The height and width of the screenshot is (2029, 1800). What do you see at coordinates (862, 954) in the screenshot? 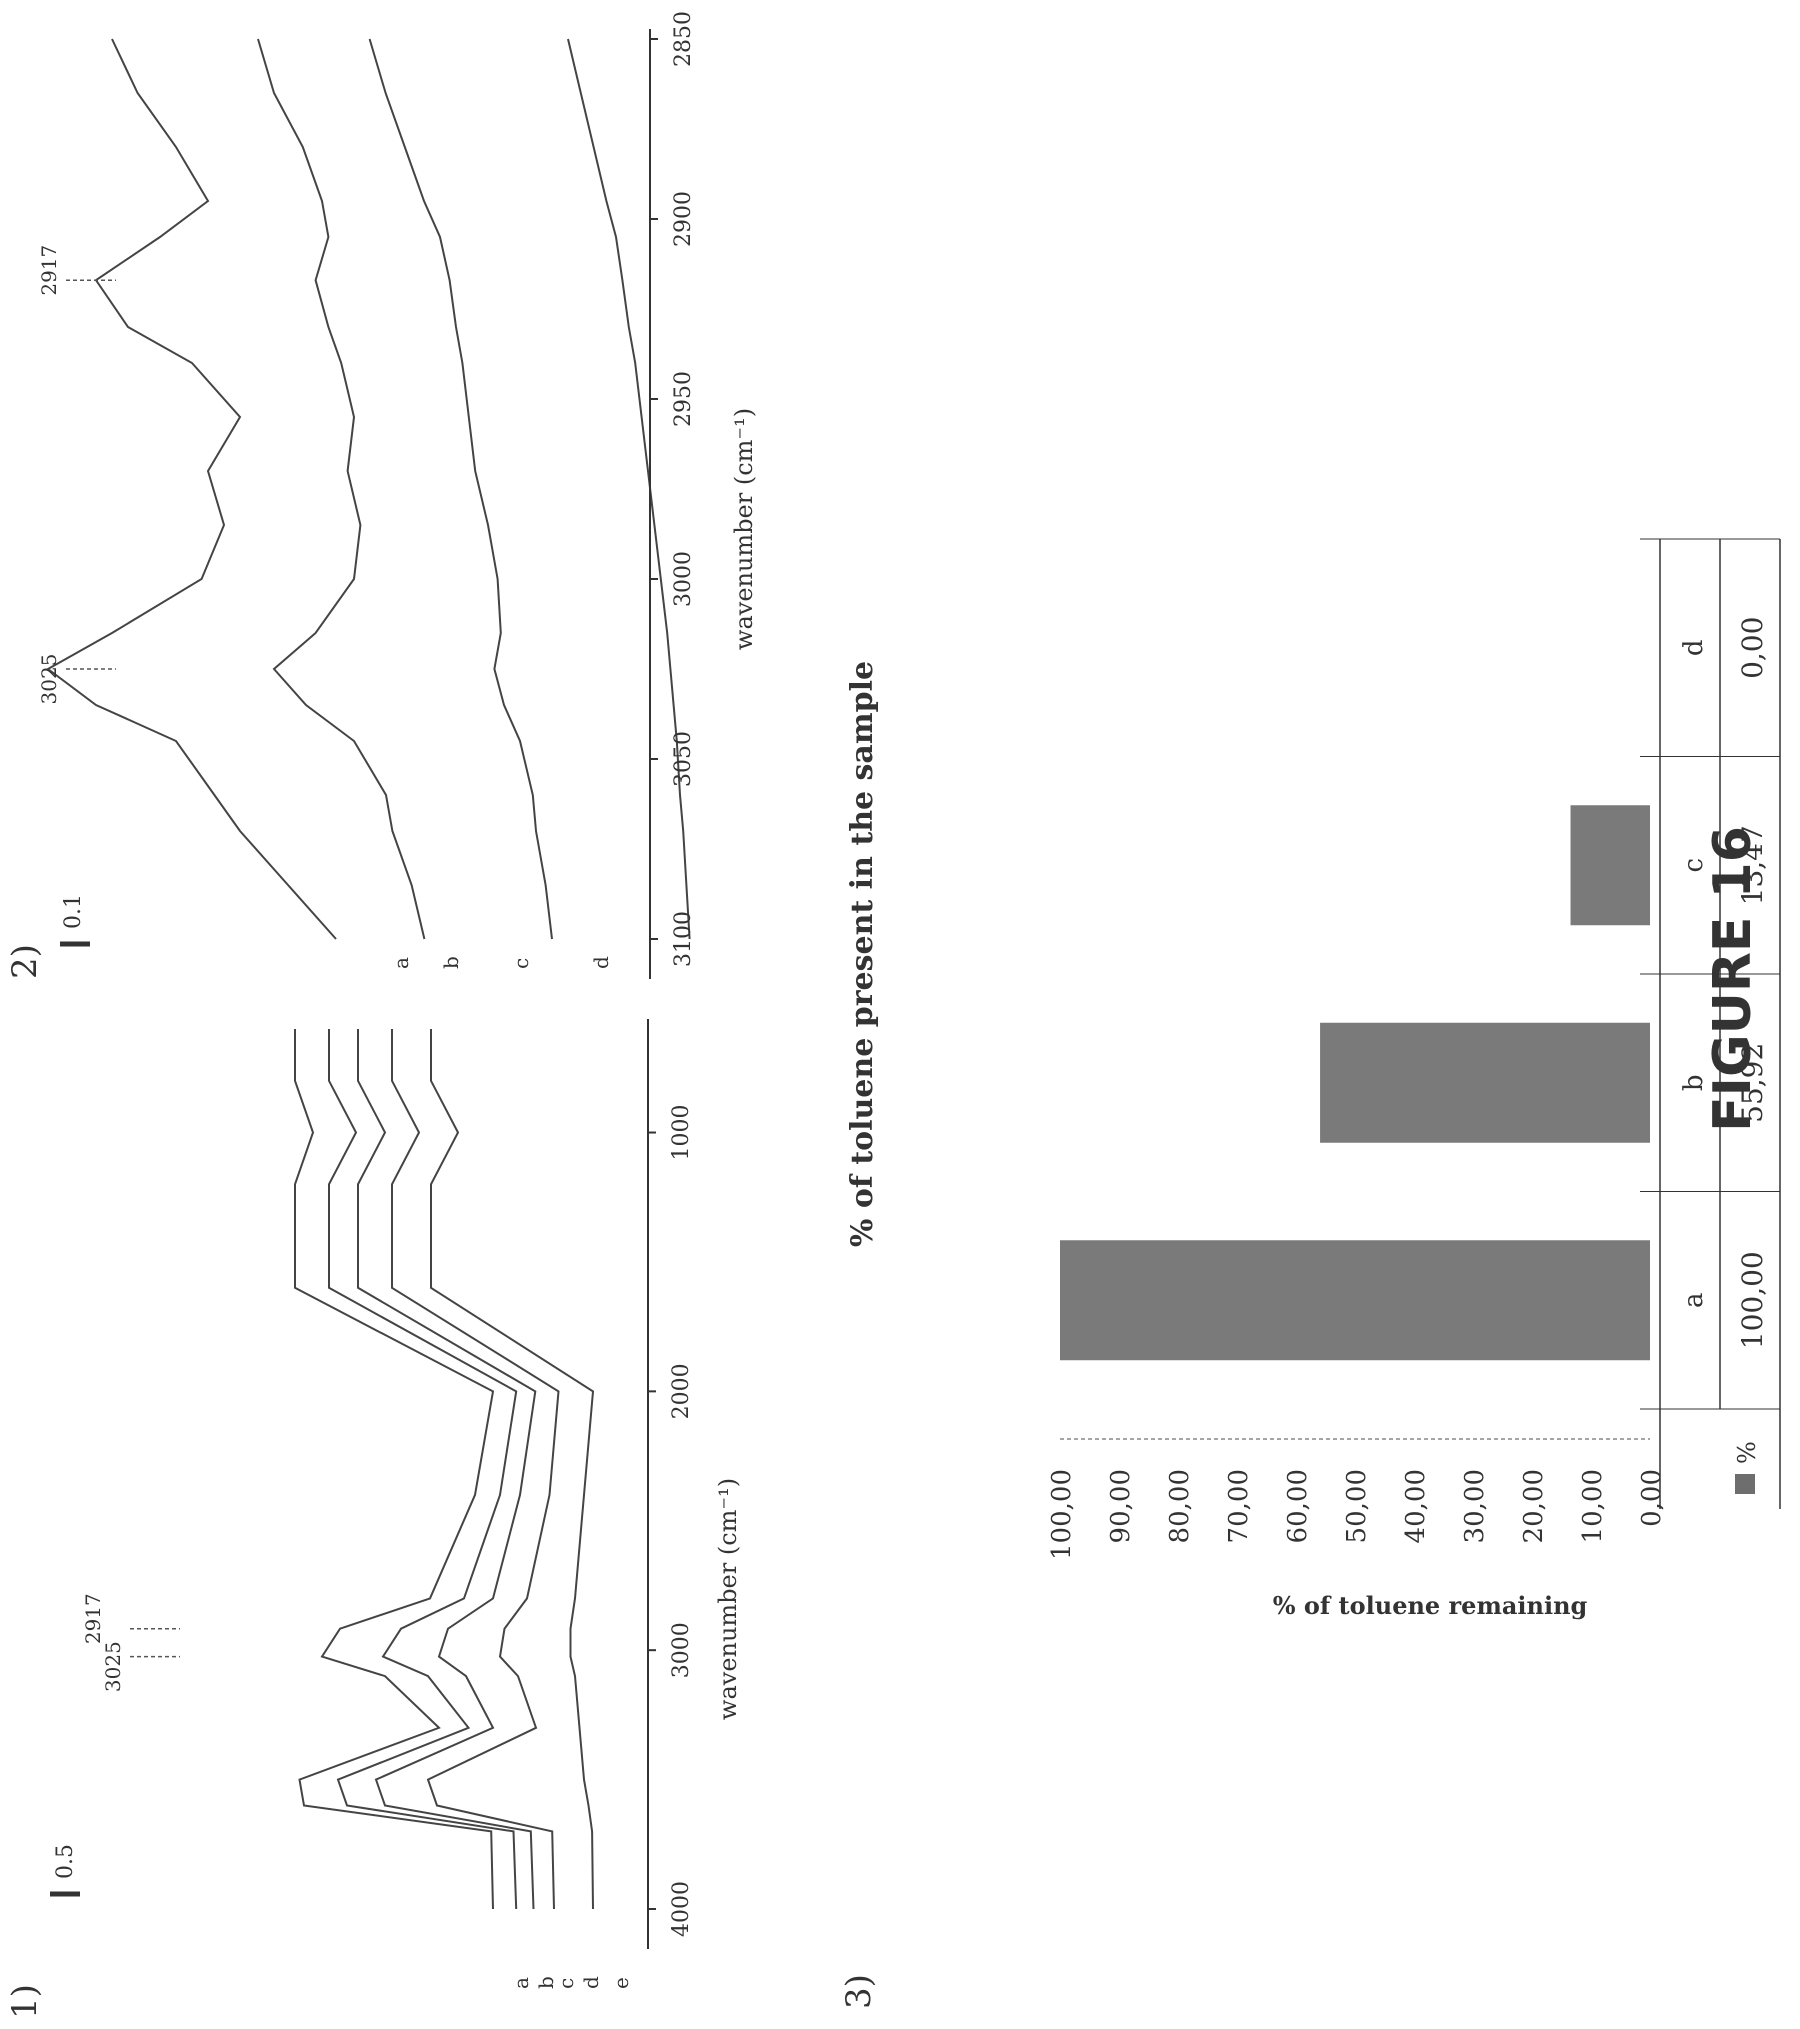
I see `panel-3-title: % of toluene present in the sample` at bounding box center [862, 954].